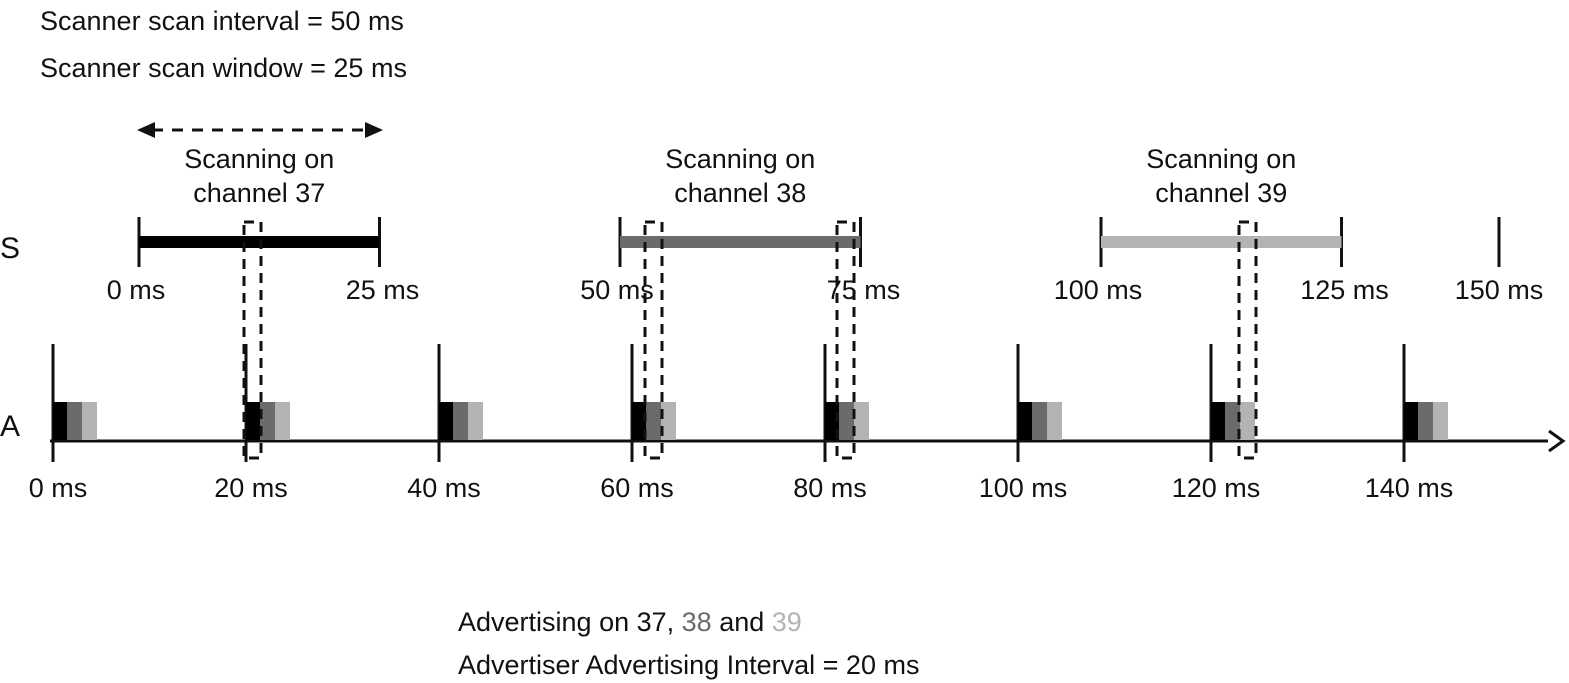 This screenshot has height=683, width=1569. I want to click on scan-window-caption-line2: channel 38, so click(740, 193).